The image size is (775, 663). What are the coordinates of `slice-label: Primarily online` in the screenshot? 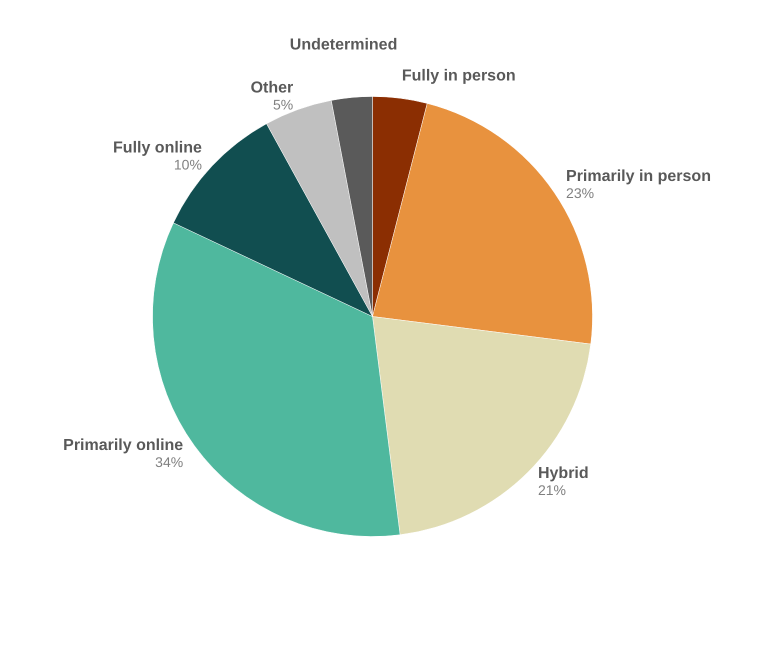 It's located at (123, 445).